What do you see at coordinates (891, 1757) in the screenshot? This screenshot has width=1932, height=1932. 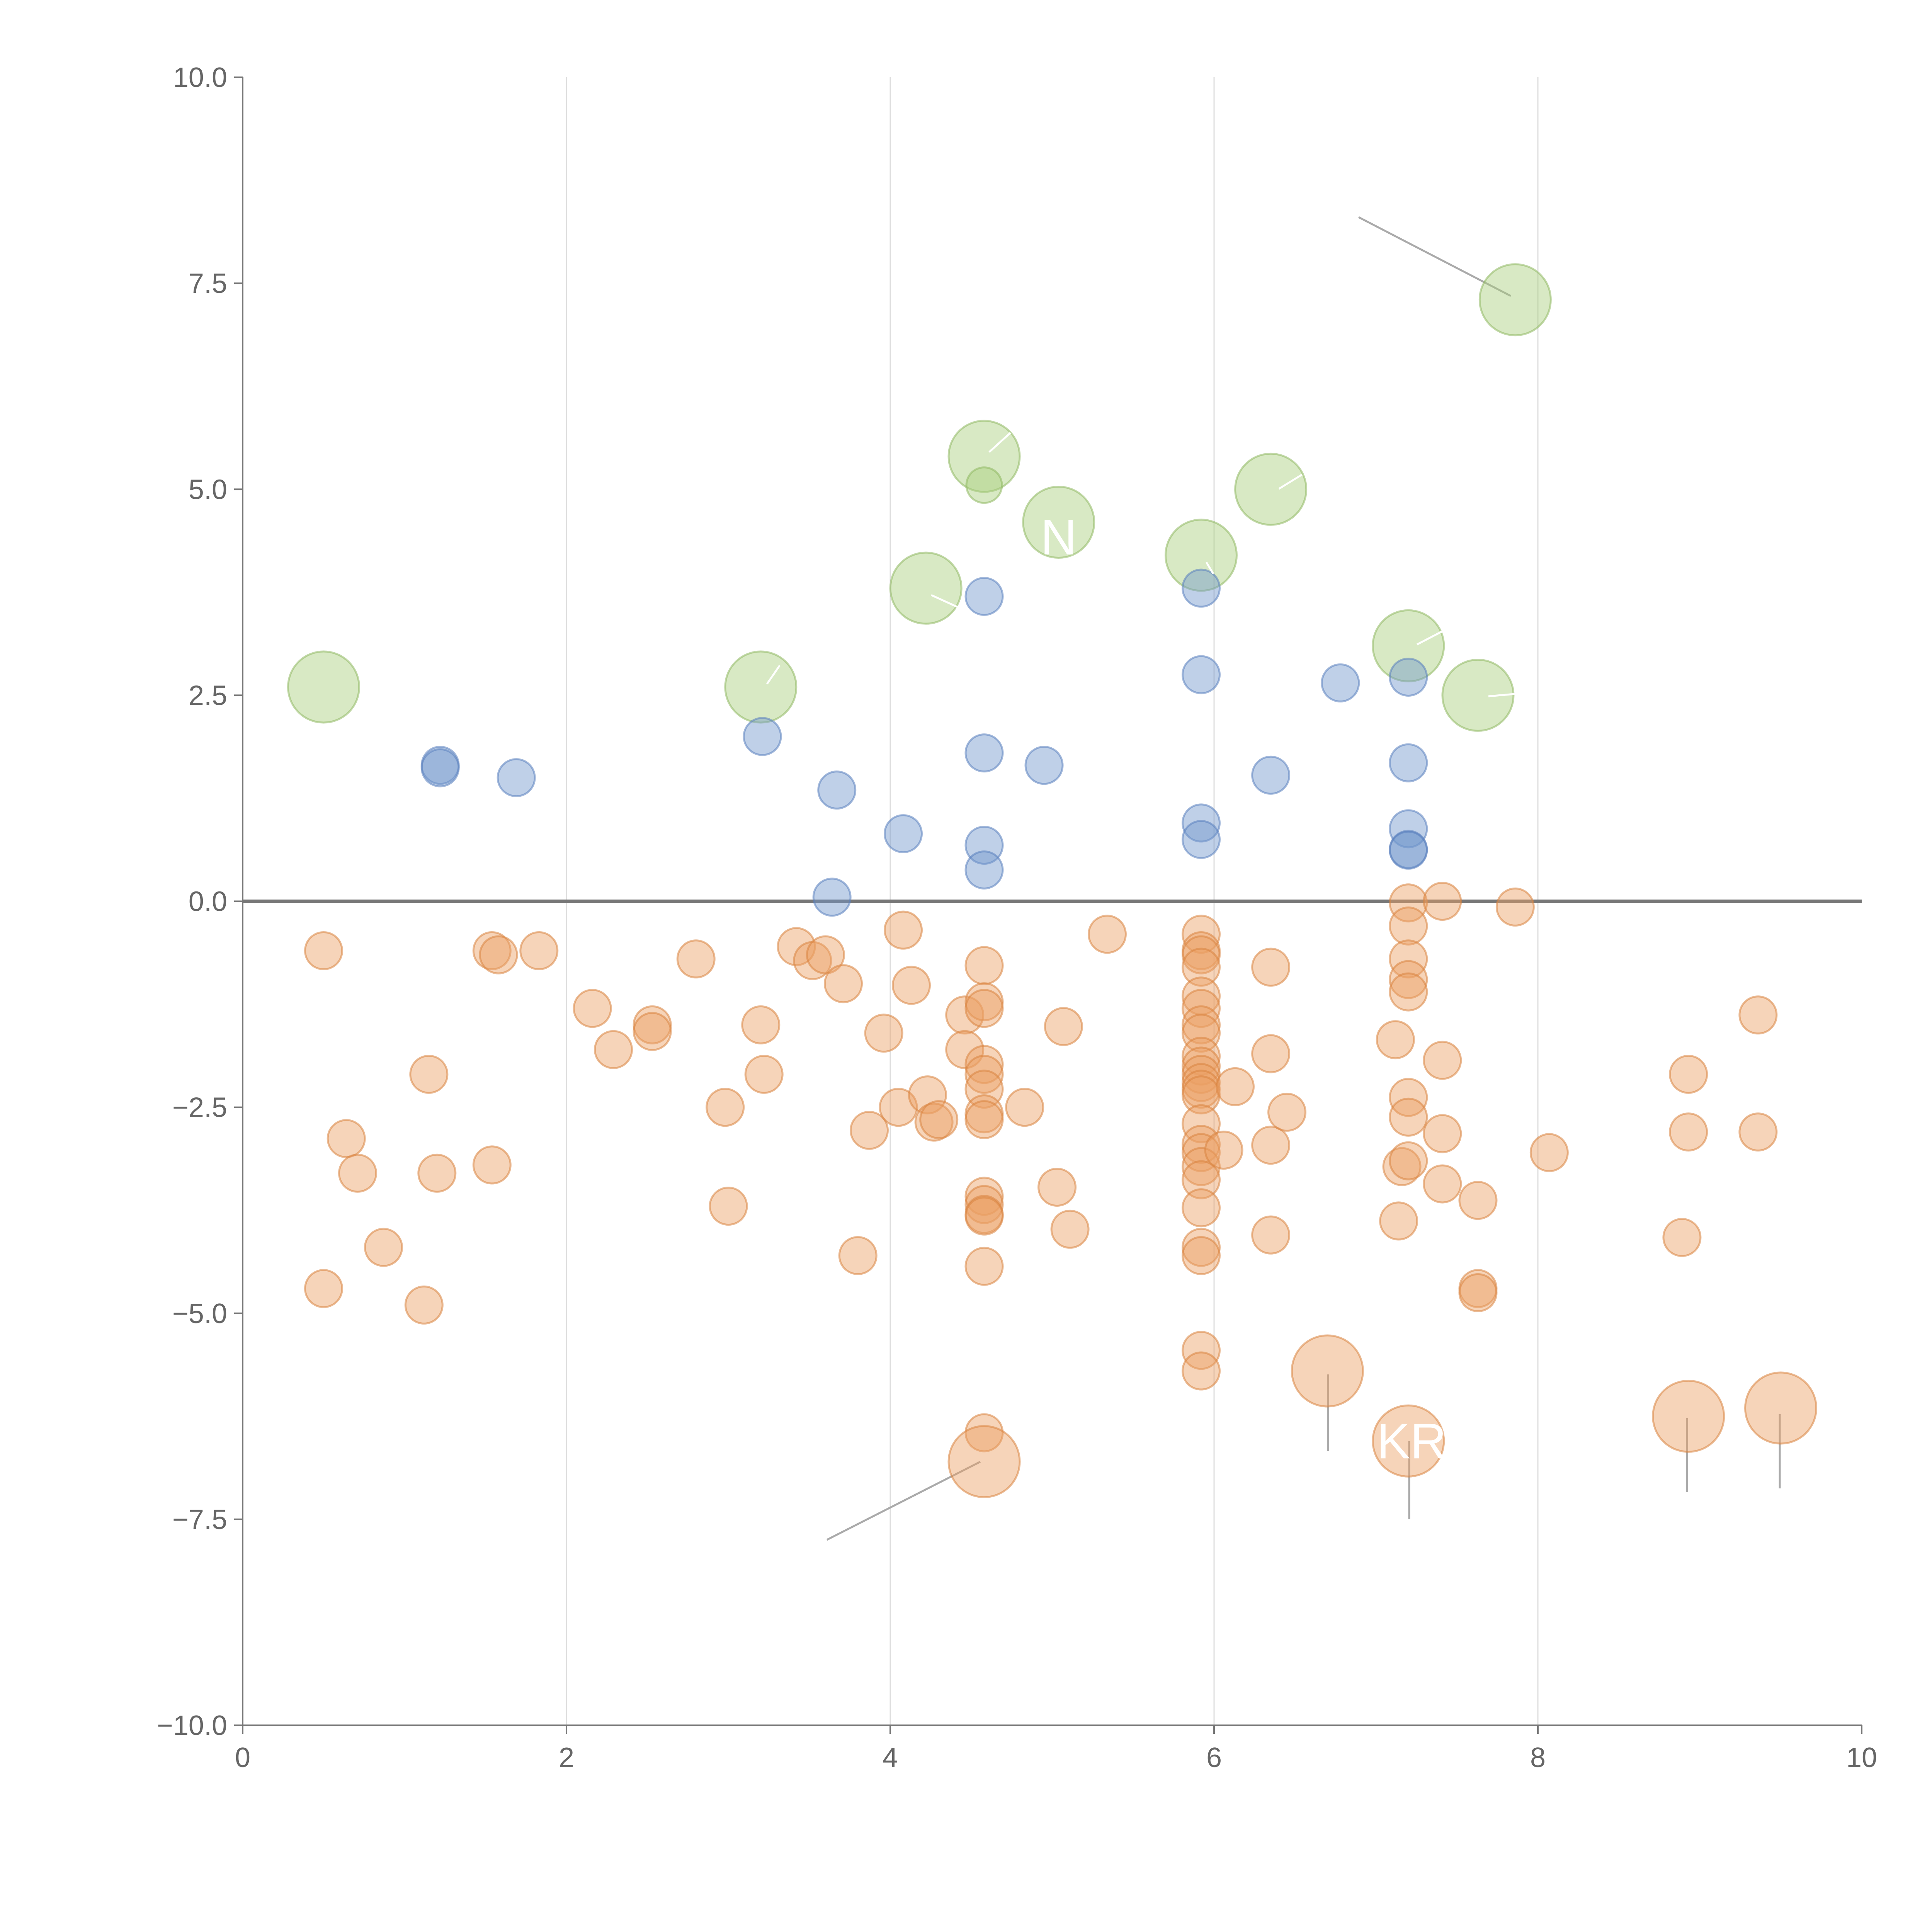 I see `x-tick-label: 4` at bounding box center [891, 1757].